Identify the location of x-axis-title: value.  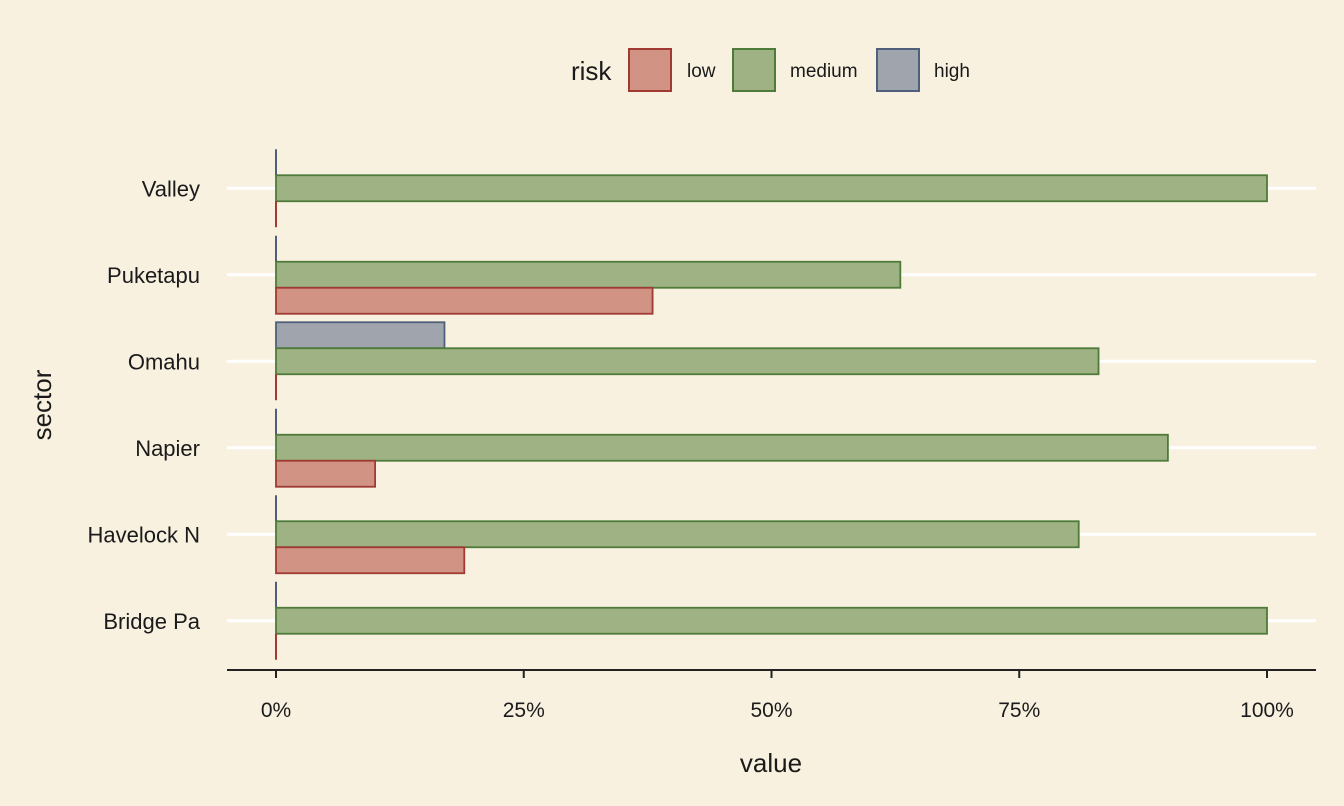
(771, 763).